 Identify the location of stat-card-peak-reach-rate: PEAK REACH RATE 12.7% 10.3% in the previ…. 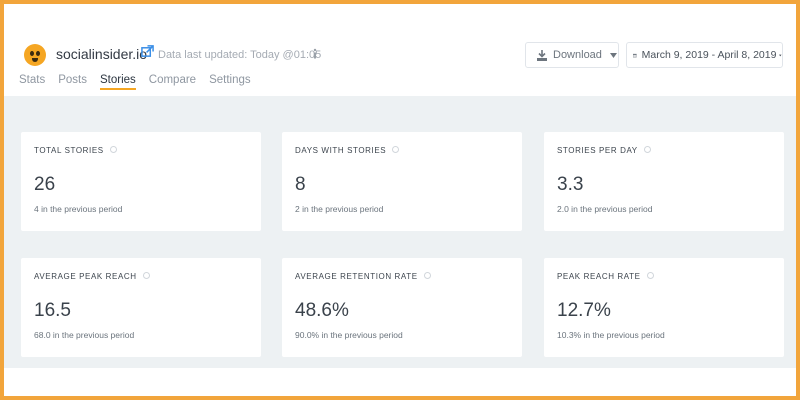
(664, 307).